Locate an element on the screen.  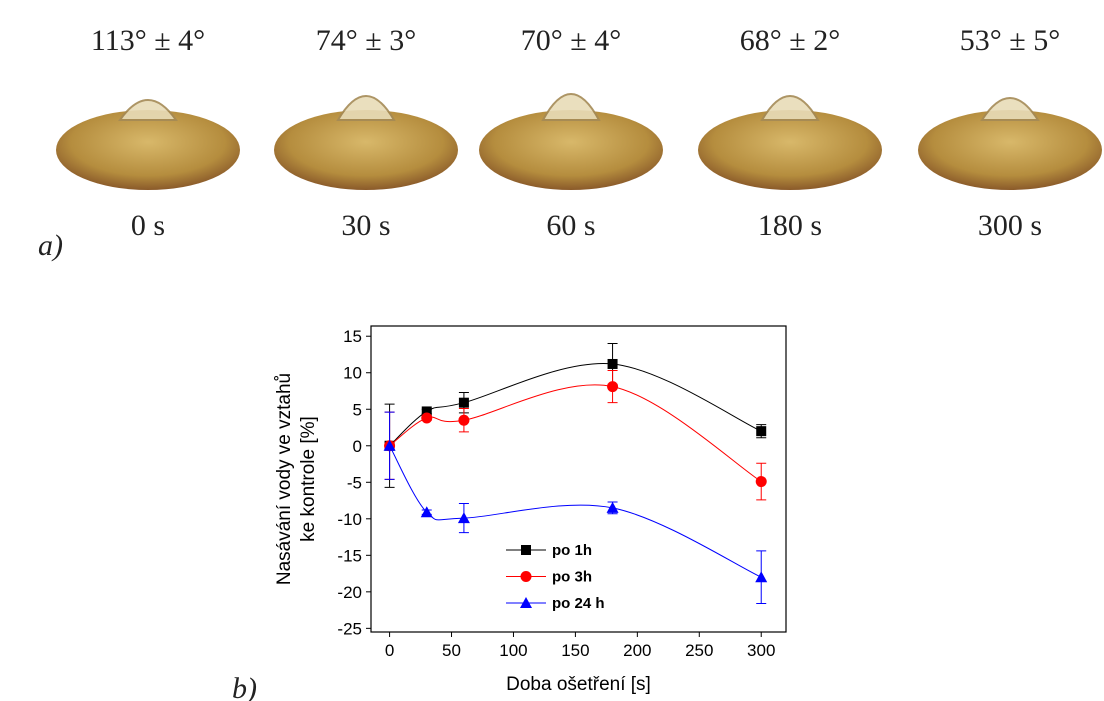
y-tick-label: -15 is located at coordinates (349, 555).